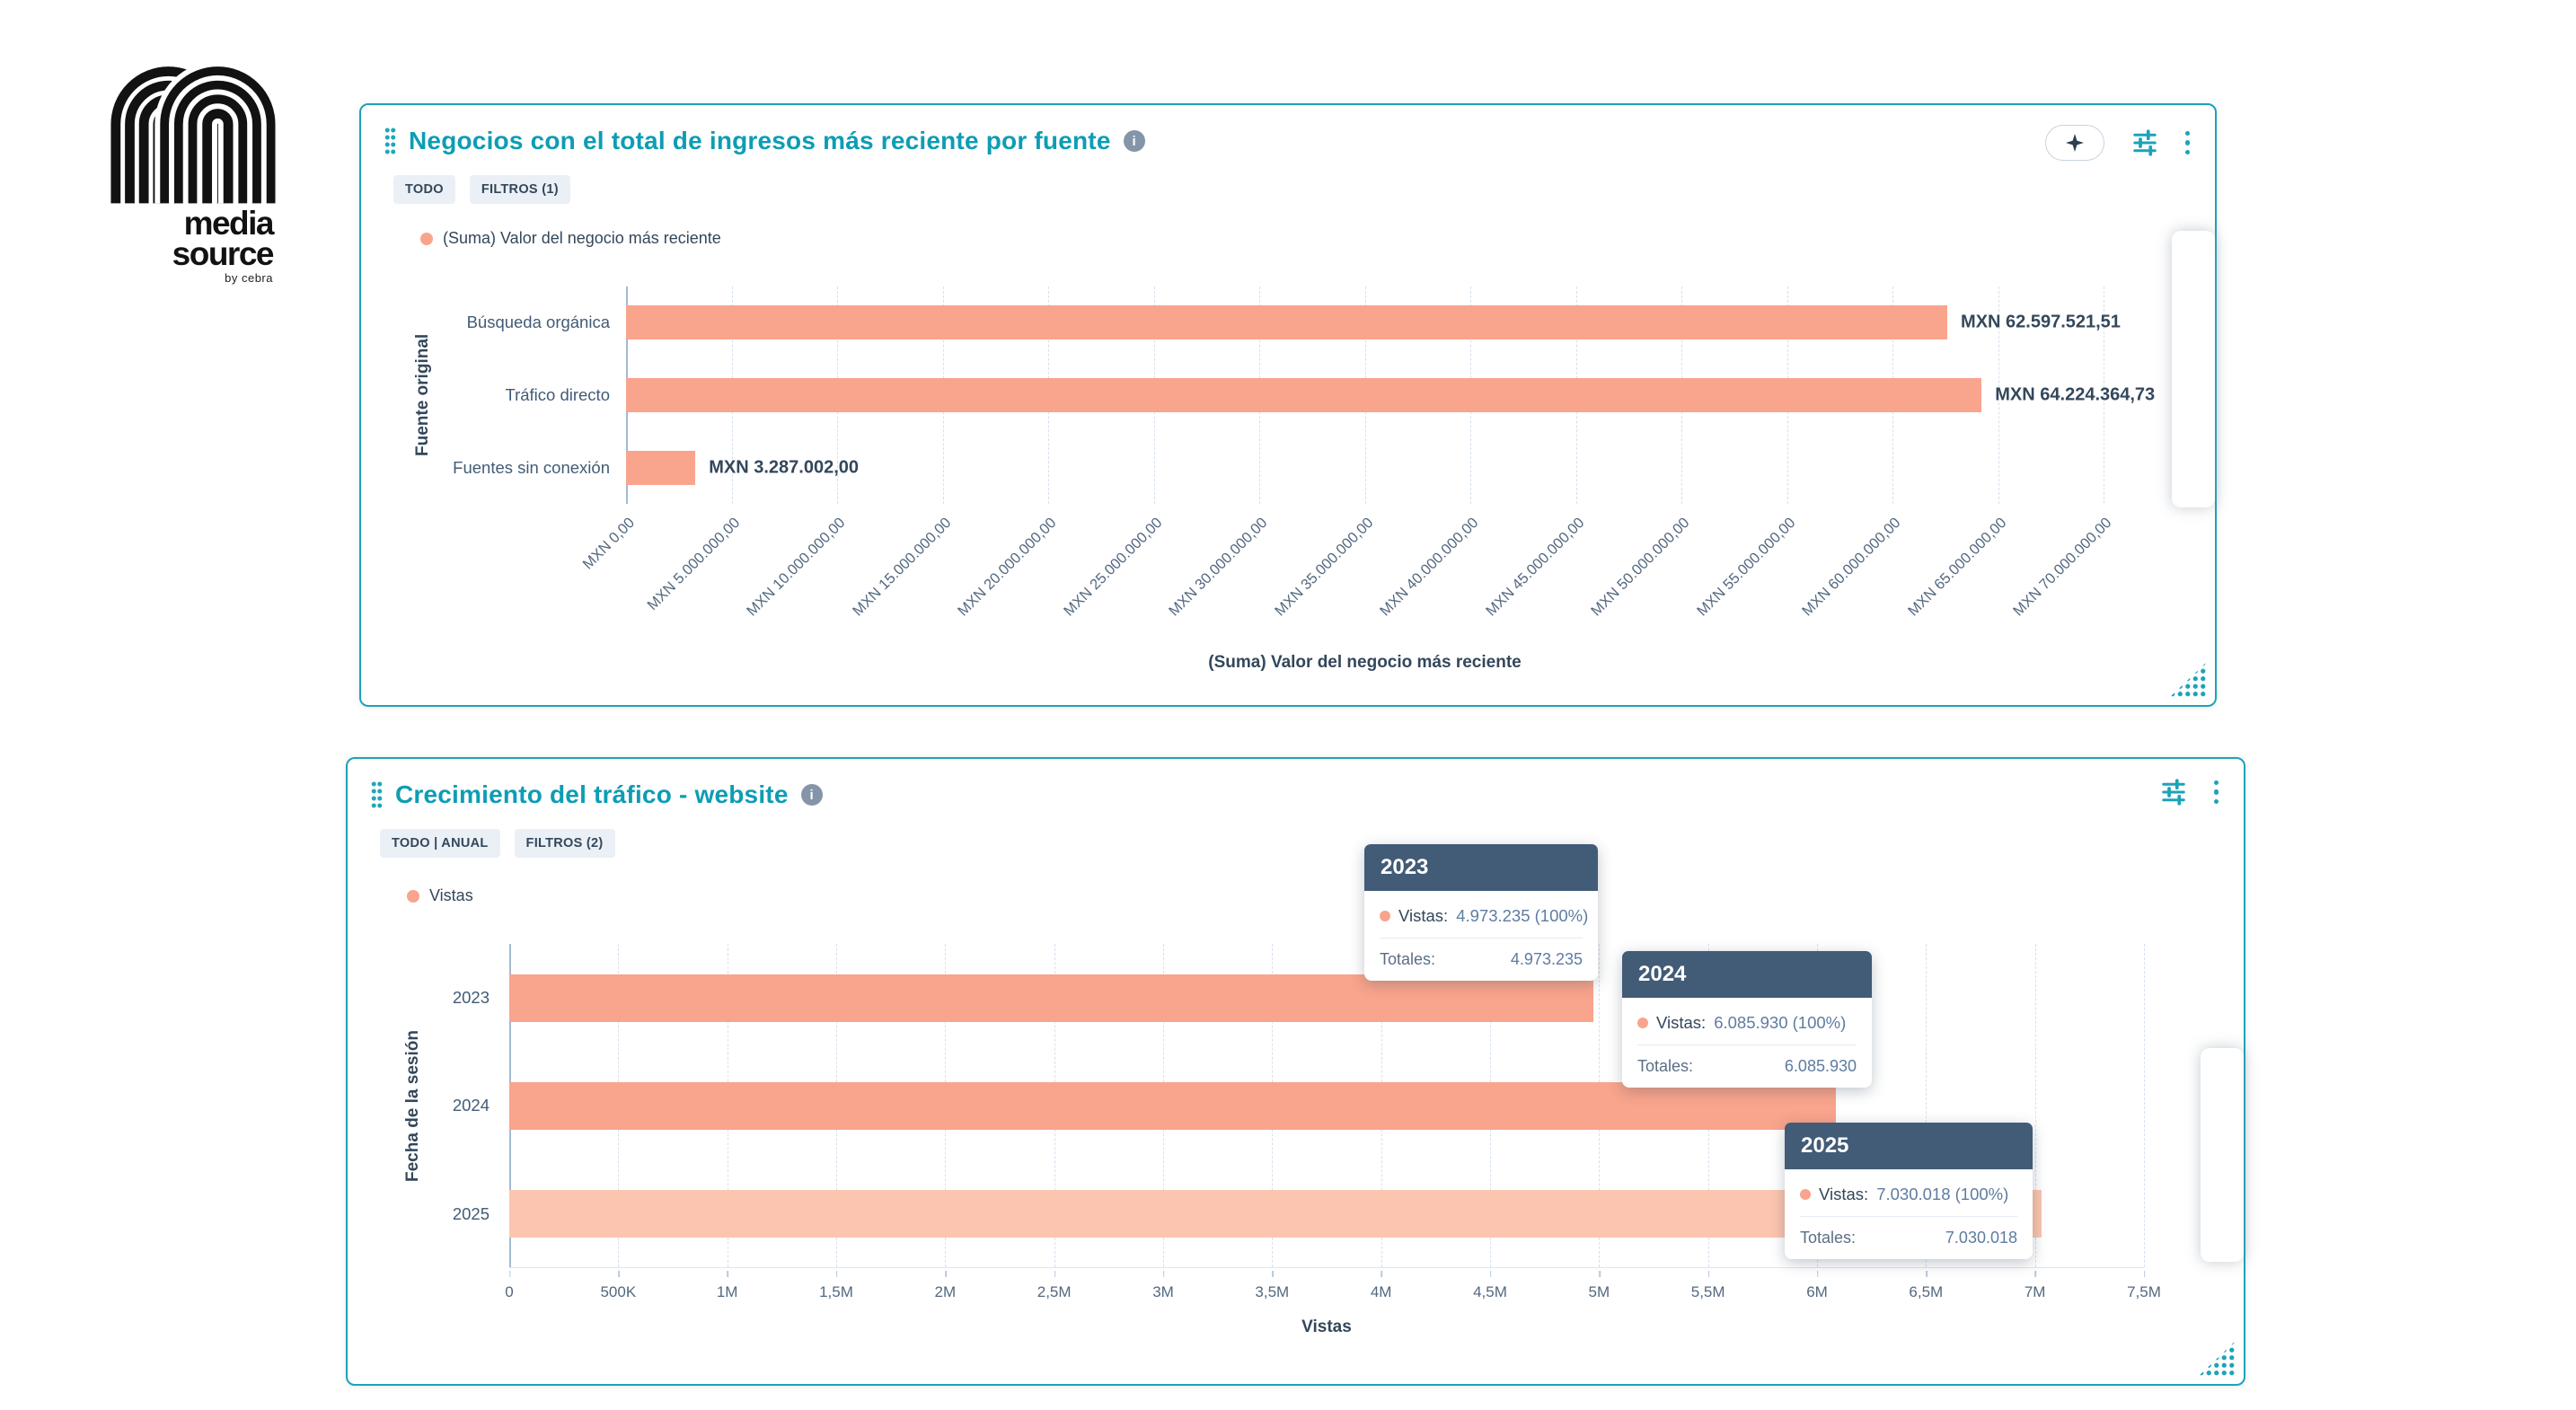 The height and width of the screenshot is (1410, 2576). I want to click on tooltip-series-value: 7.030.018 (100%), so click(1943, 1194).